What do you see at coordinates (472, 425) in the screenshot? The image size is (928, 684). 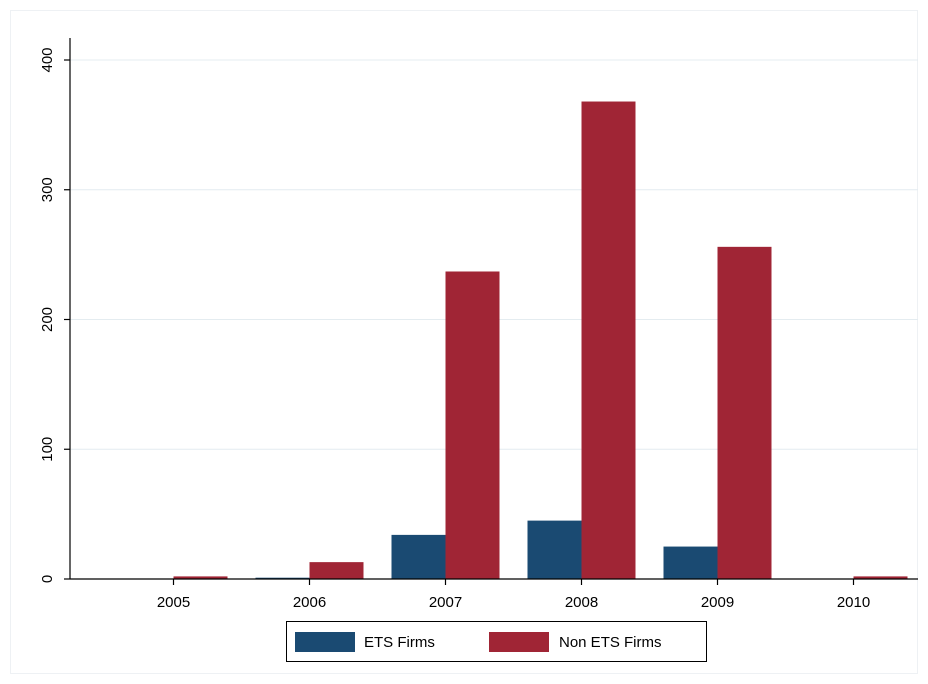 I see `bar-non-ets-firms-2007` at bounding box center [472, 425].